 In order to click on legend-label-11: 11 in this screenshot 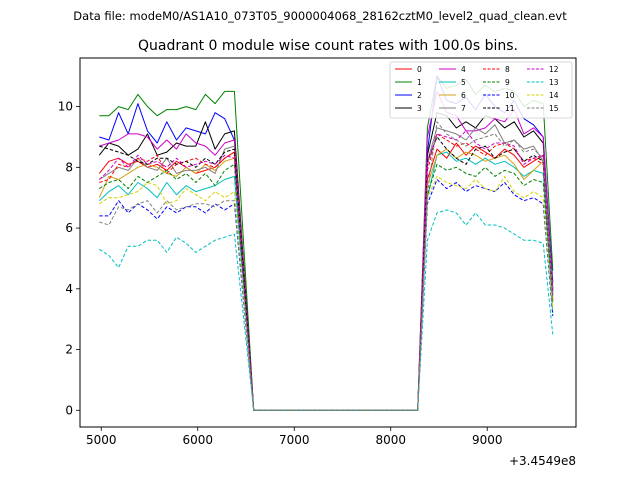, I will do `click(510, 108)`.